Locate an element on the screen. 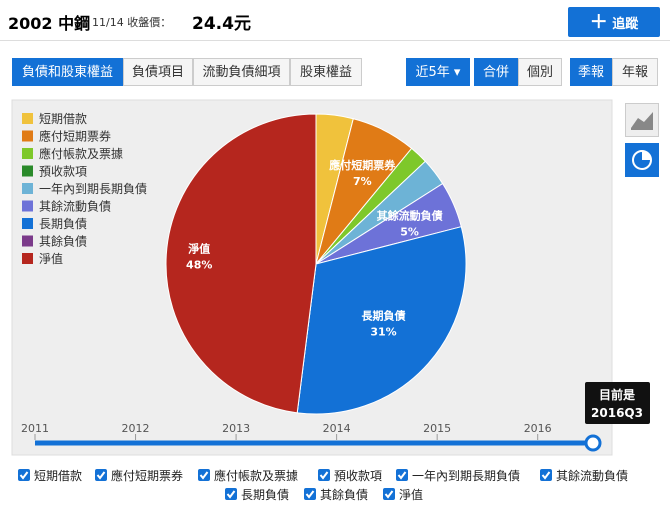 The width and height of the screenshot is (670, 508). checkbox: 短期借款 is located at coordinates (50, 476).